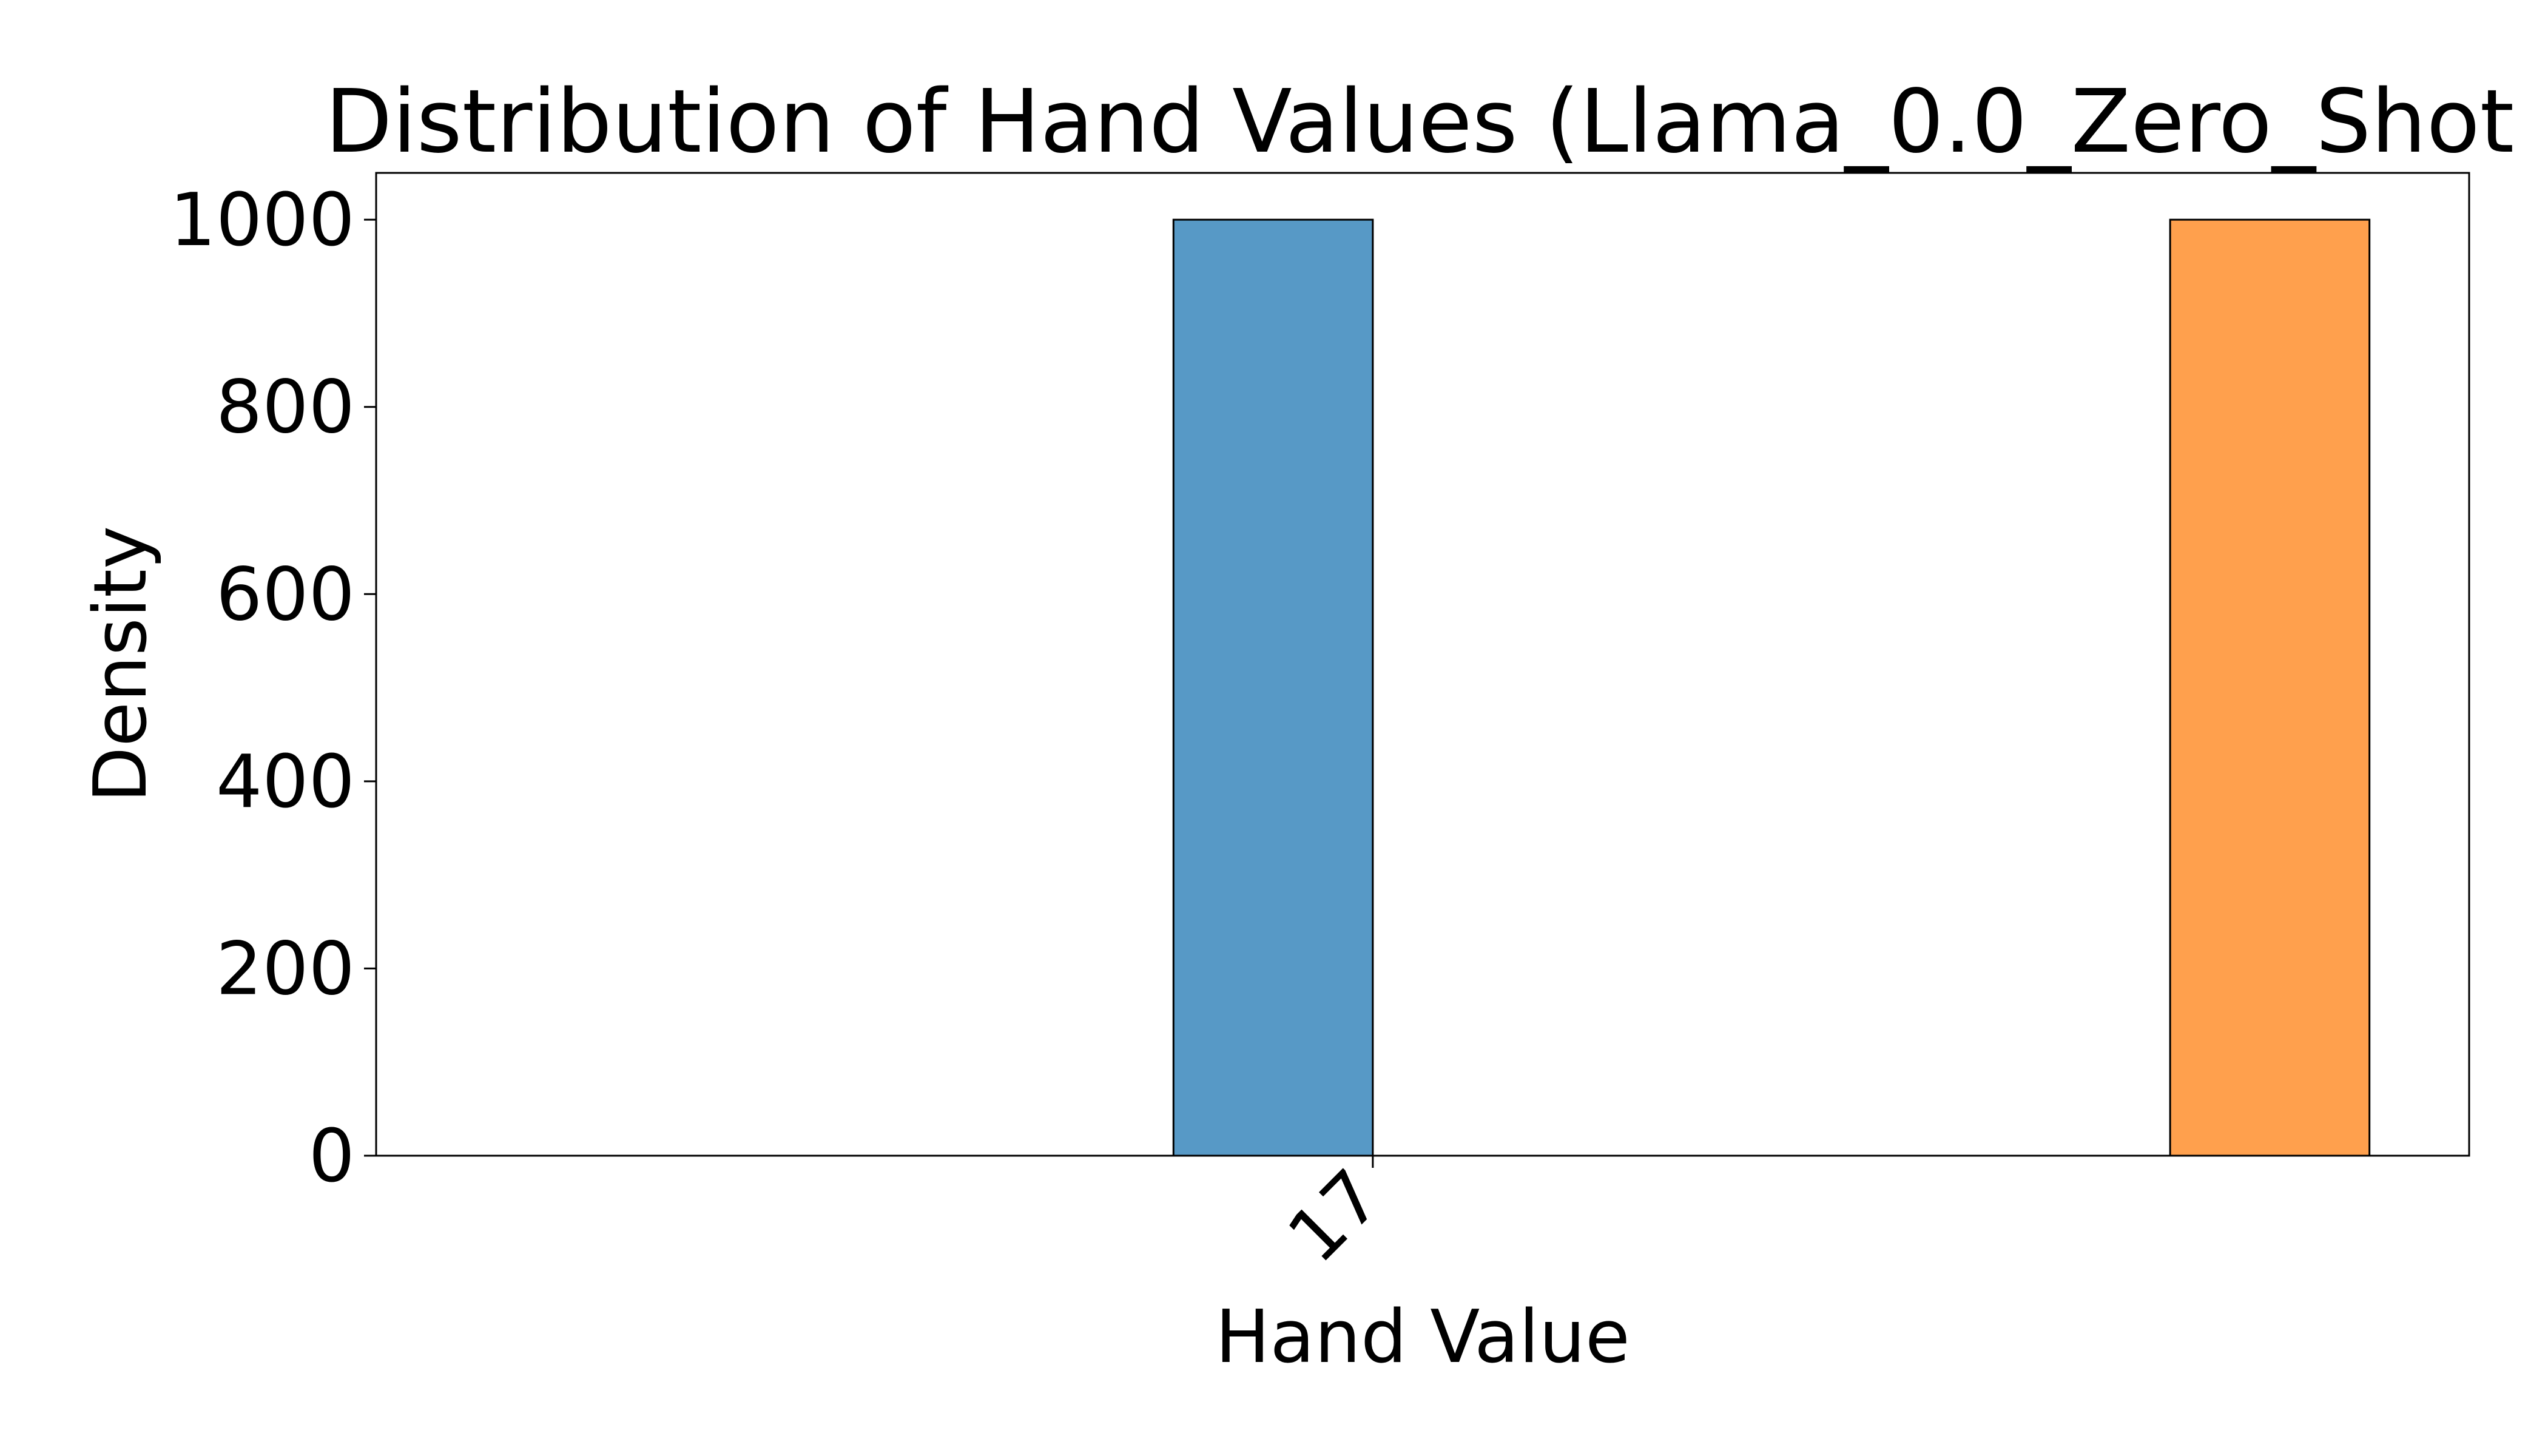  What do you see at coordinates (285, 969) in the screenshot?
I see `y-tick-label: 200` at bounding box center [285, 969].